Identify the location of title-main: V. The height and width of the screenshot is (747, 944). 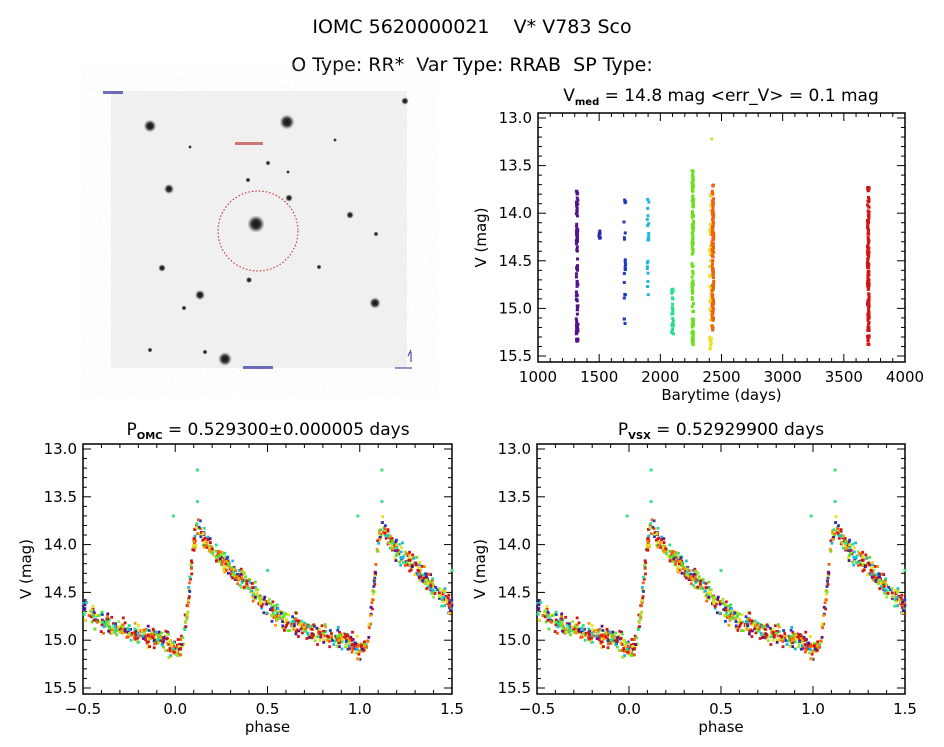
(569, 96).